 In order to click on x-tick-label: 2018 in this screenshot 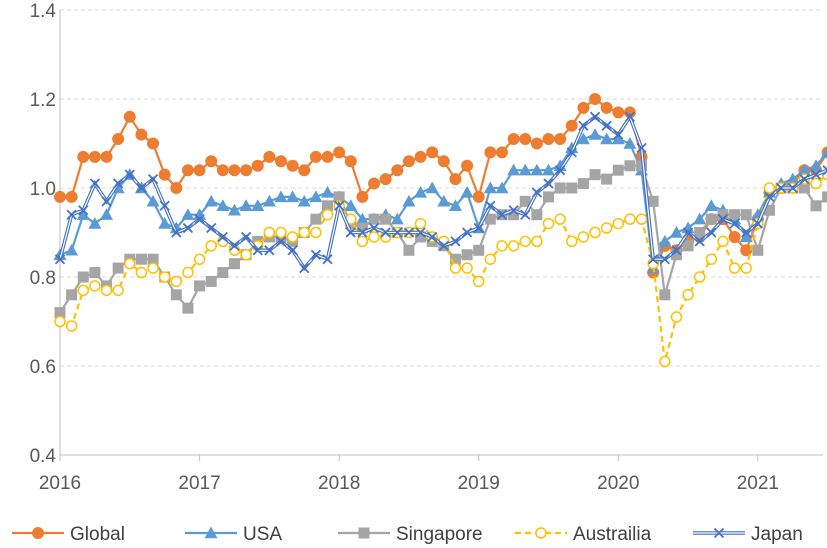, I will do `click(339, 483)`.